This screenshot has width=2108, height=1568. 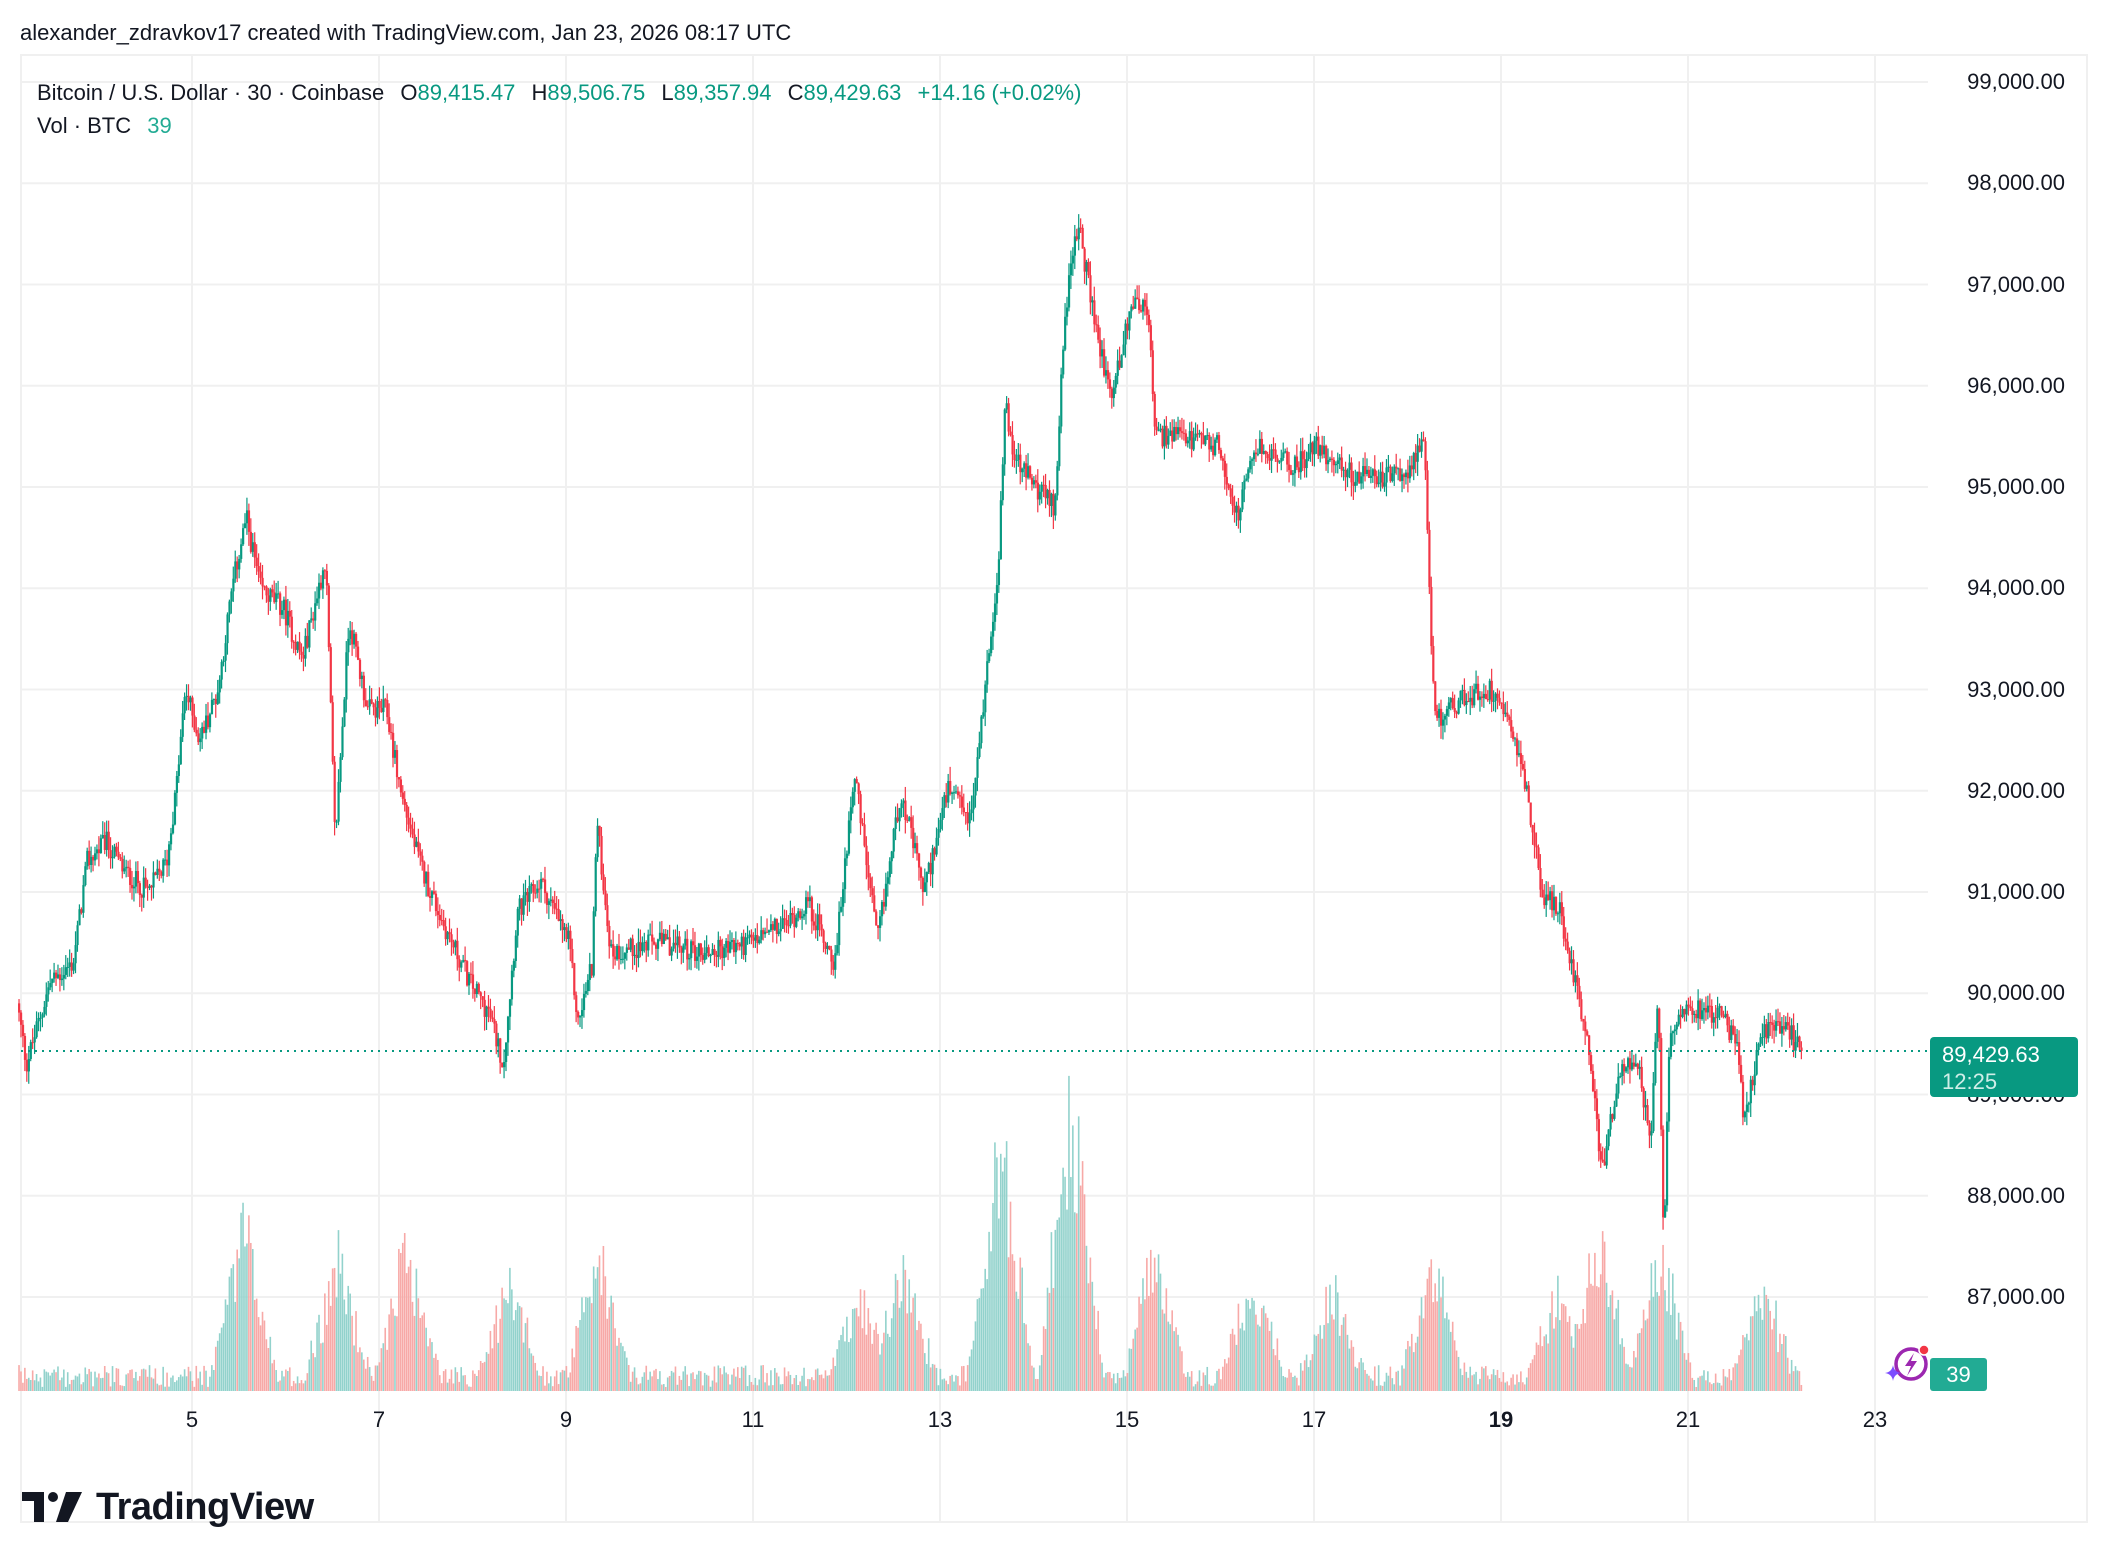 What do you see at coordinates (52, 1507) in the screenshot?
I see `tradingview-logo-icon` at bounding box center [52, 1507].